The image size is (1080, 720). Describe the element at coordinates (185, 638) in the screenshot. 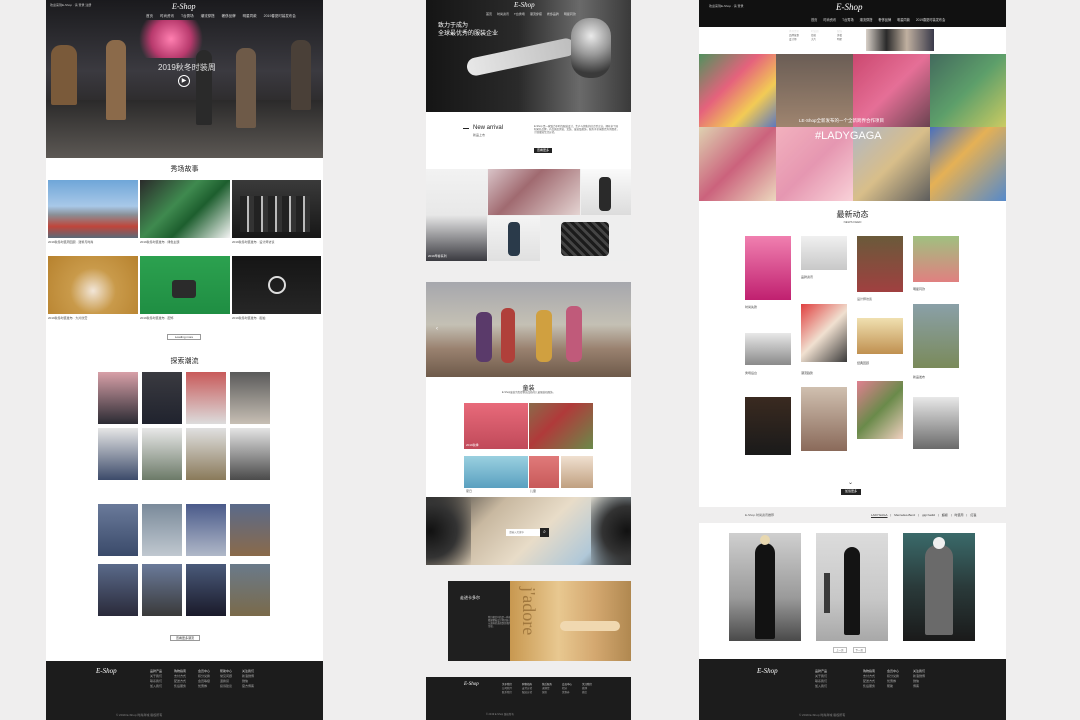

I see `view-more-button: 查看更多潮流` at that location.